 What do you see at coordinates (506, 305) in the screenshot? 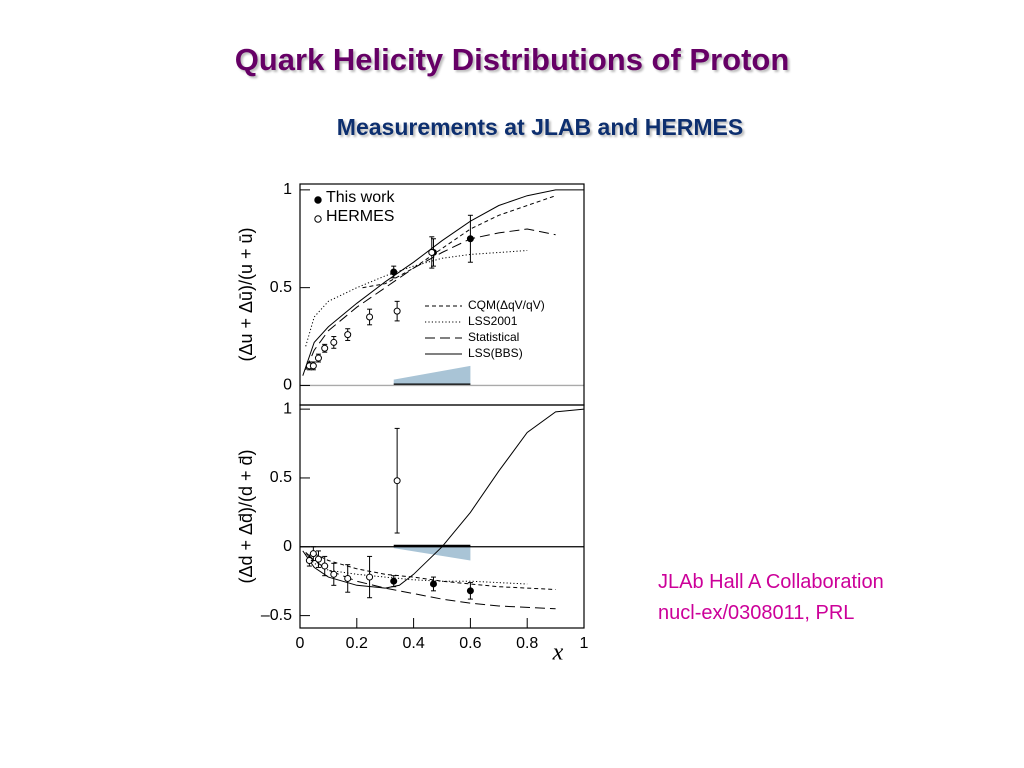
I see `legend-label: CQM(ΔqV/qV)` at bounding box center [506, 305].